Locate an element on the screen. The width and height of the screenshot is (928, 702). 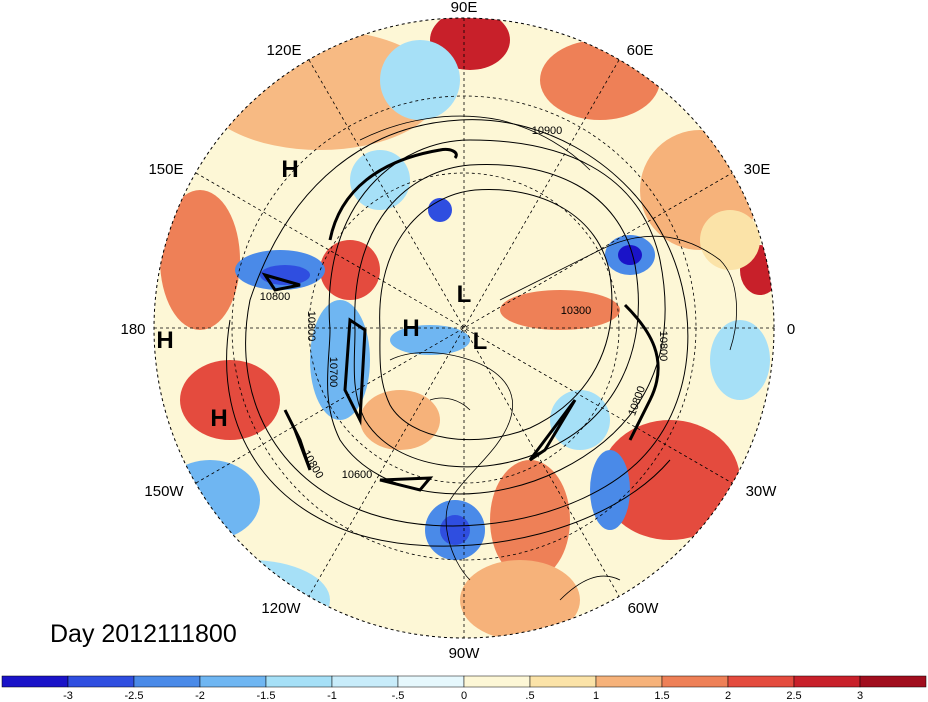
colorbar-tick: 1.5 is located at coordinates (662, 696).